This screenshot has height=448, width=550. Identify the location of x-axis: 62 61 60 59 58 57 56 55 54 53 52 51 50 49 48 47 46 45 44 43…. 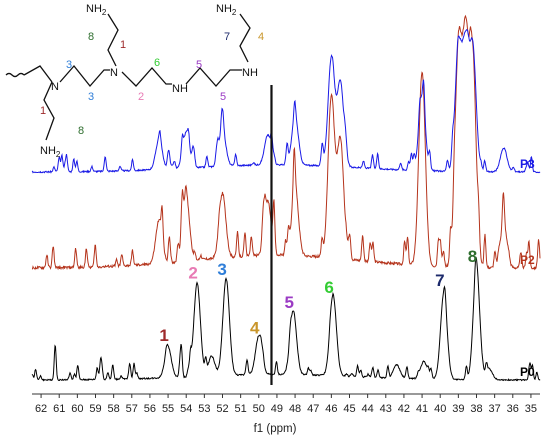
(286, 414).